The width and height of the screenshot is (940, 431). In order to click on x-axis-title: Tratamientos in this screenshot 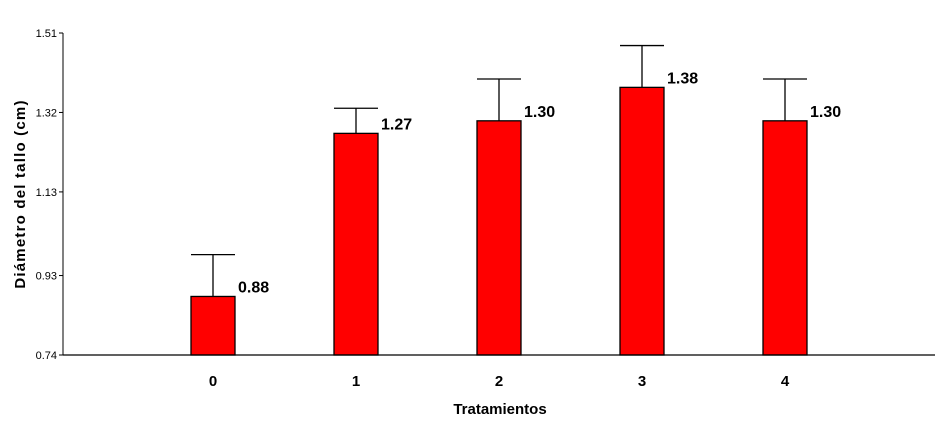, I will do `click(499, 409)`.